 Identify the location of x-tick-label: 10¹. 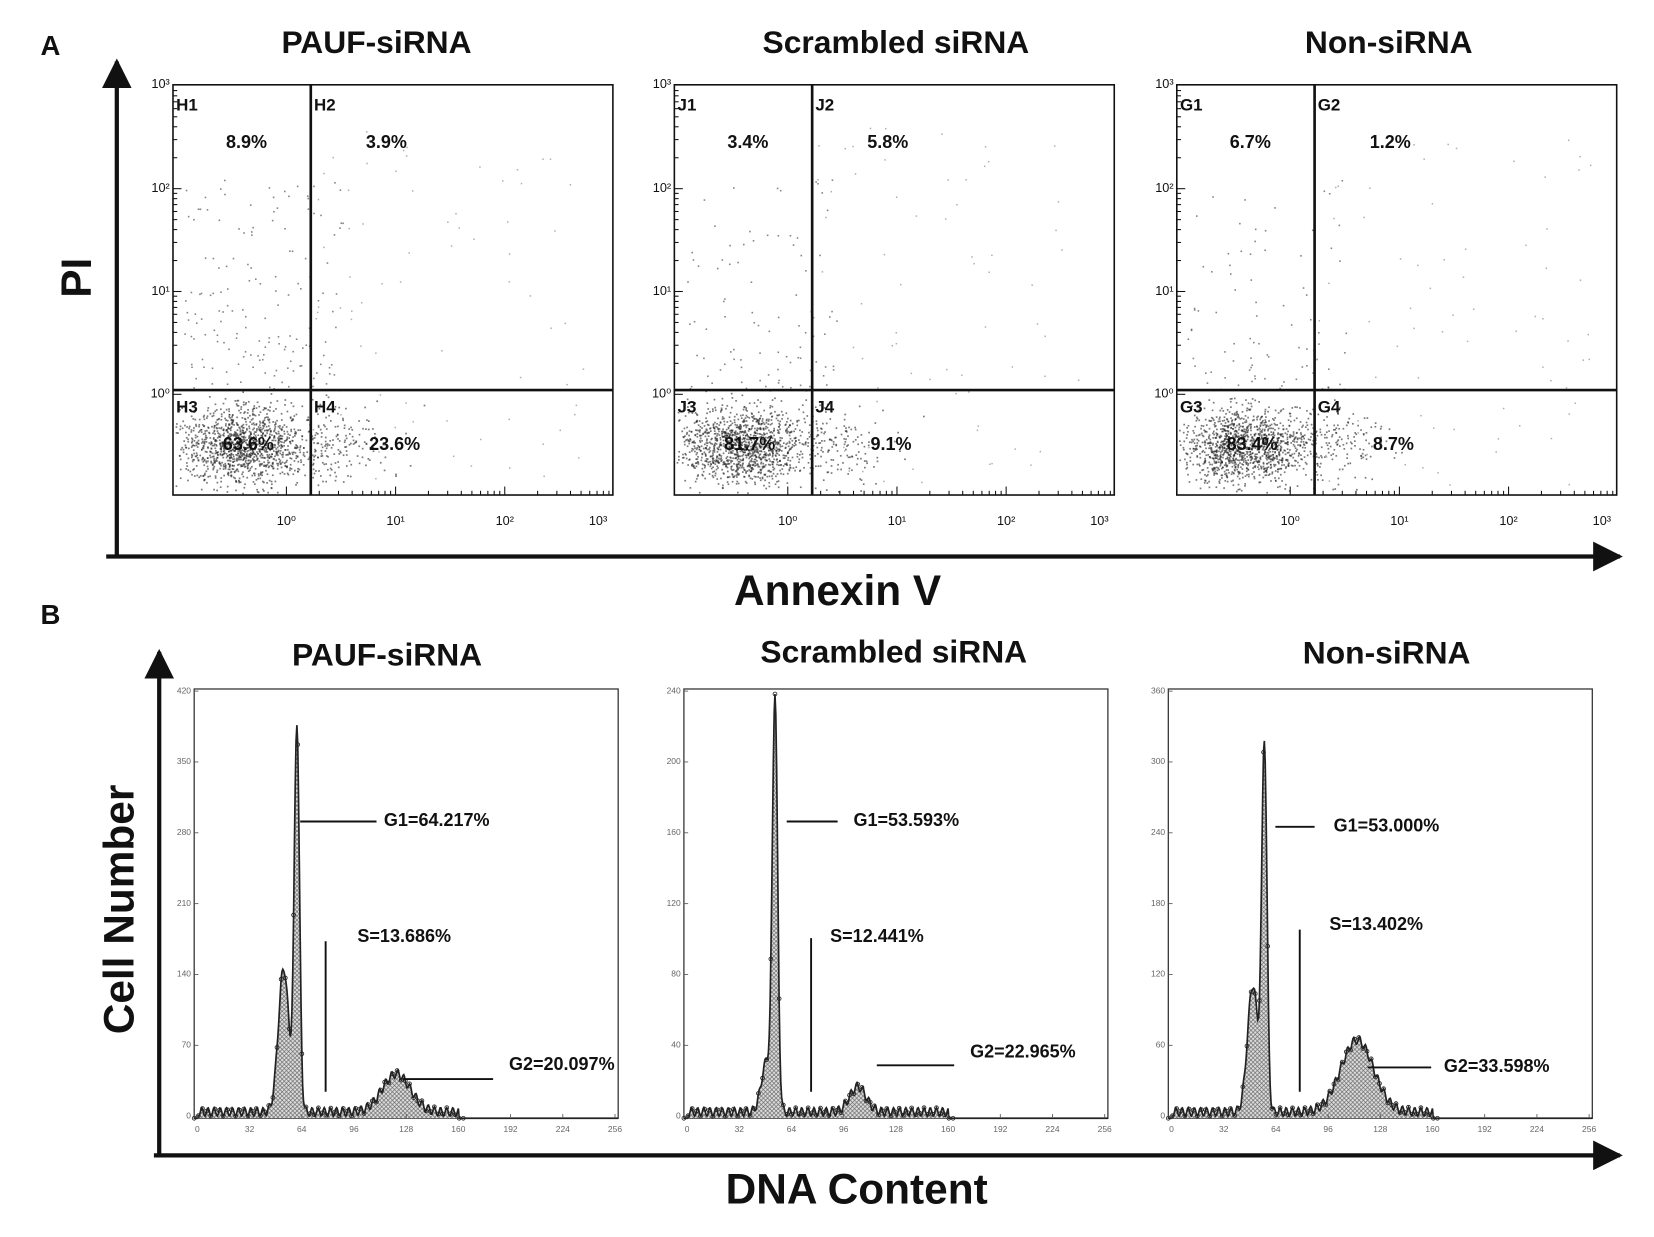
(897, 520).